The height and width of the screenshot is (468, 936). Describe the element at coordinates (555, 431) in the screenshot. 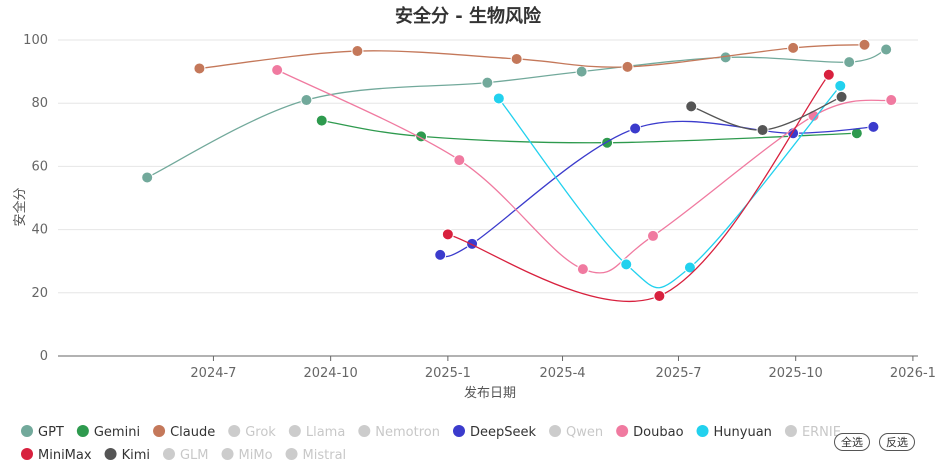

I see `legend-marker-qwen` at that location.